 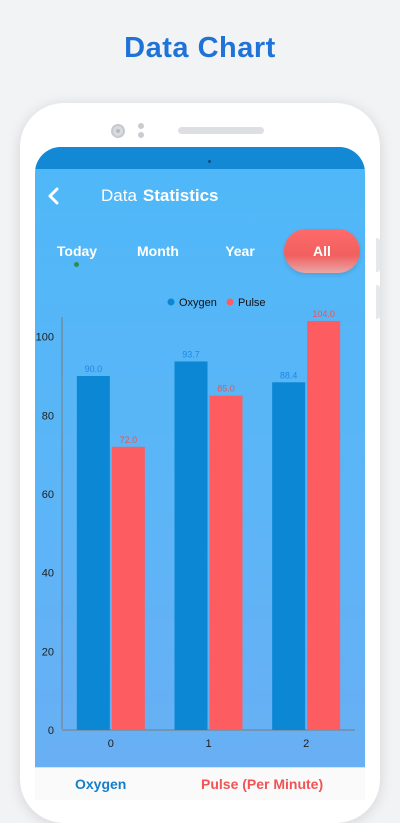 I want to click on status-dot-icon, so click(x=209, y=161).